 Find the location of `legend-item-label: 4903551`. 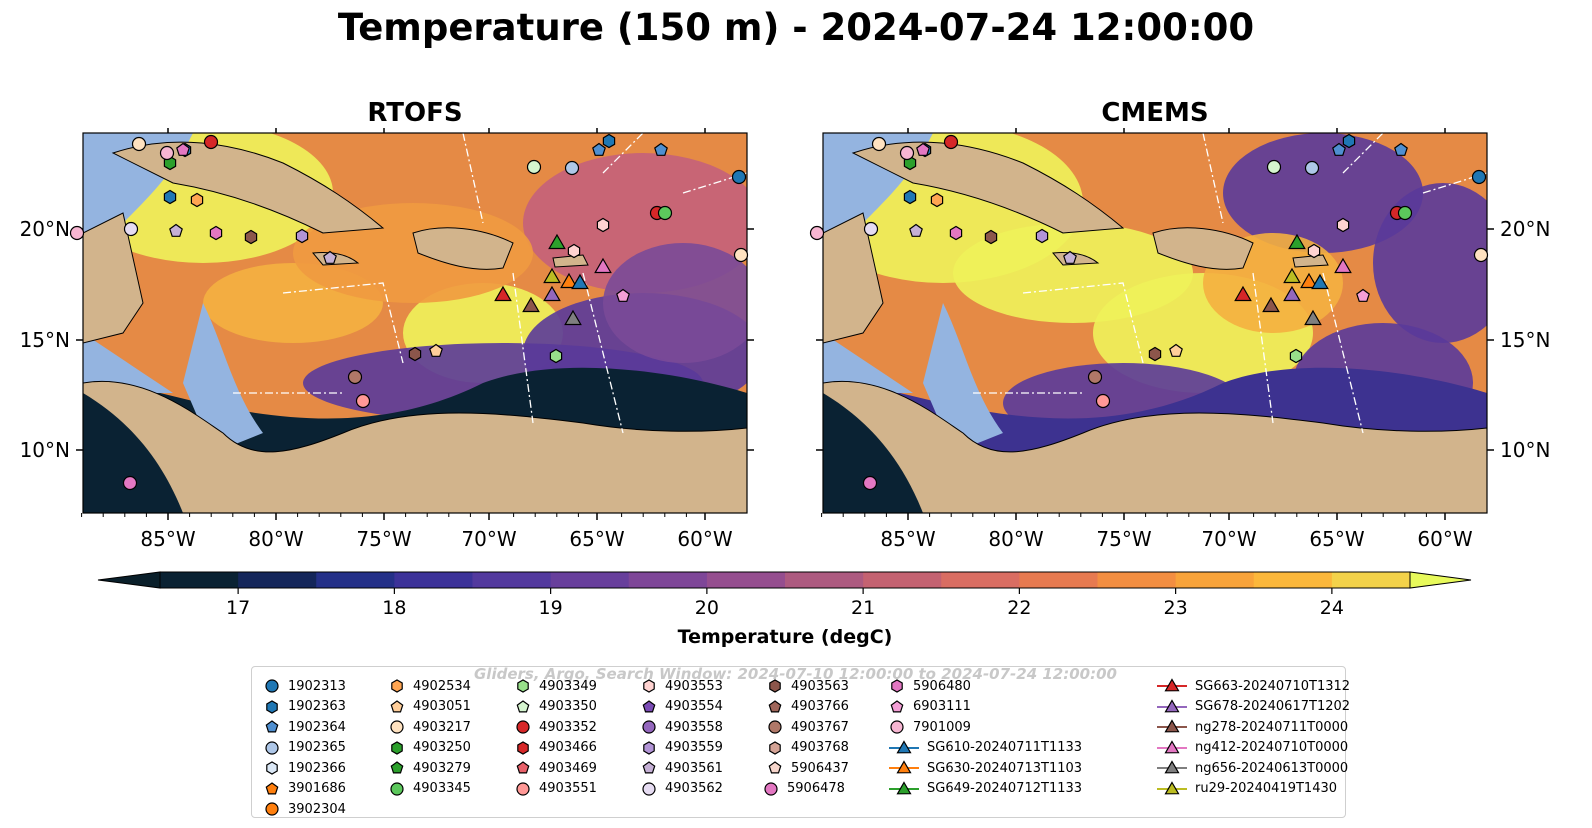

legend-item-label: 4903551 is located at coordinates (568, 788).